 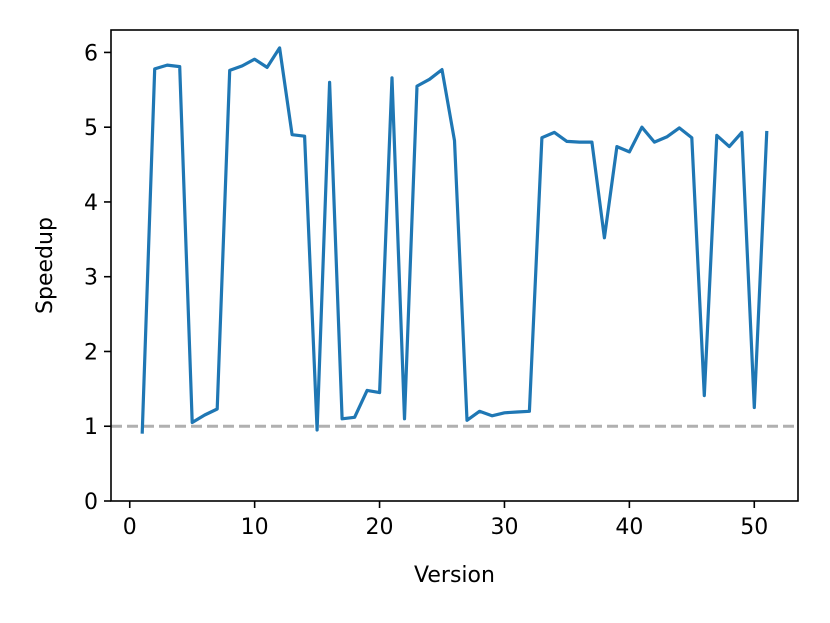 I want to click on x-tick-label: 30, so click(x=504, y=527).